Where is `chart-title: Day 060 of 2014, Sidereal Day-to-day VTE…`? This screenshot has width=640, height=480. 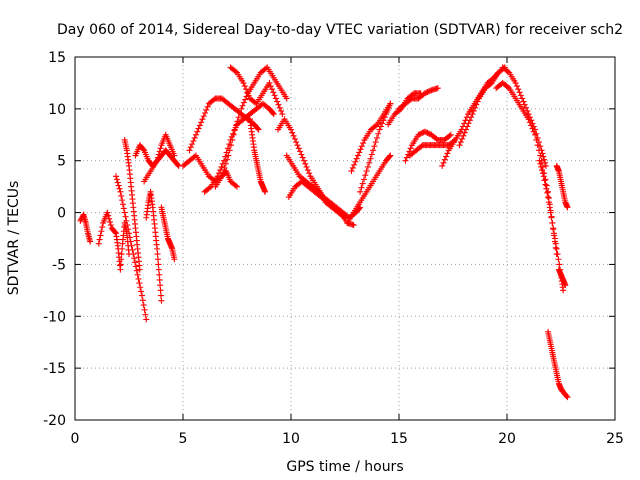
chart-title: Day 060 of 2014, Sidereal Day-to-day VTE… is located at coordinates (340, 30).